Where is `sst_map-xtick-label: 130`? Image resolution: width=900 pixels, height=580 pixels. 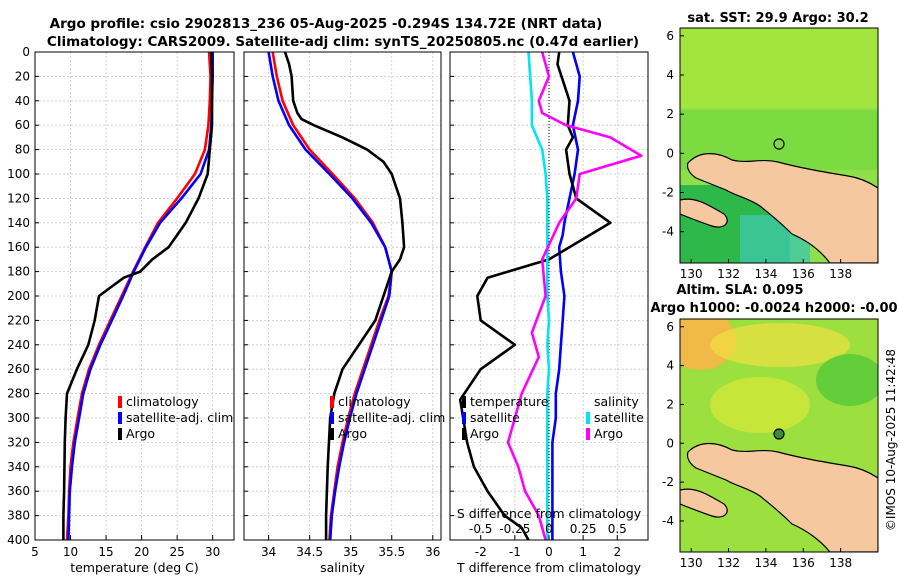 sst_map-xtick-label: 130 is located at coordinates (691, 274).